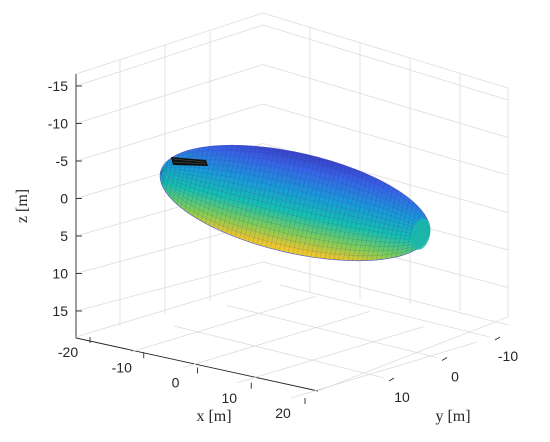 This screenshot has height=442, width=550. Describe the element at coordinates (58, 124) in the screenshot. I see `z-tick-label: -10` at that location.